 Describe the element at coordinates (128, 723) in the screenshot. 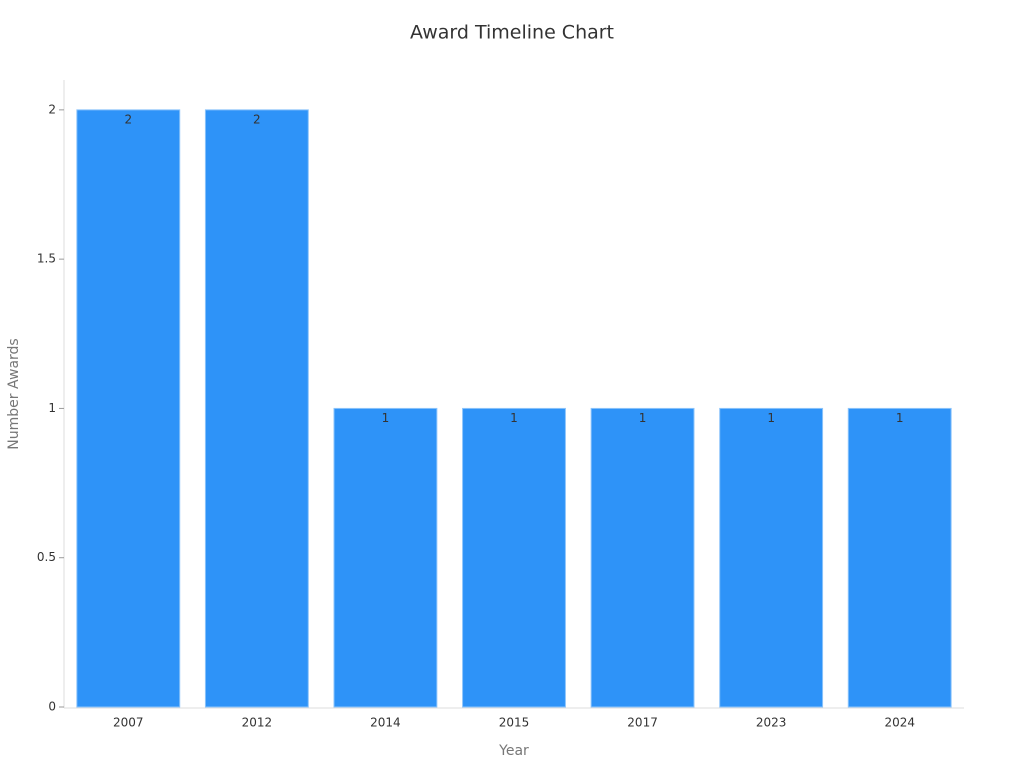

I see `x-tick-label: 2007` at that location.